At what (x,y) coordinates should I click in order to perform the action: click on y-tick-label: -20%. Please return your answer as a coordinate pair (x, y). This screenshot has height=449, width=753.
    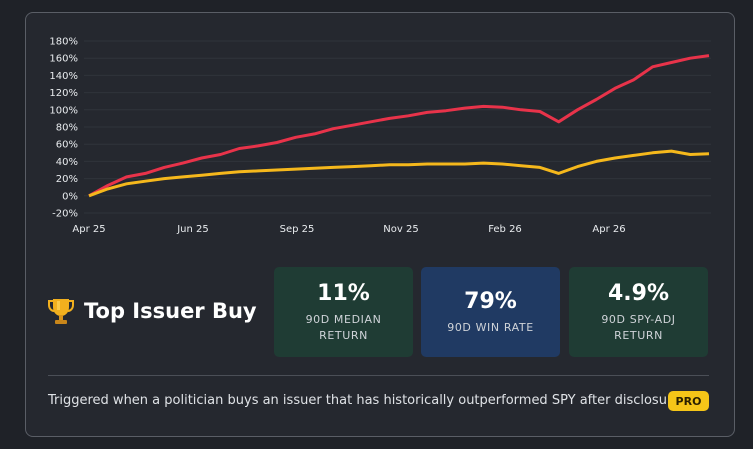
    Looking at the image, I should click on (65, 214).